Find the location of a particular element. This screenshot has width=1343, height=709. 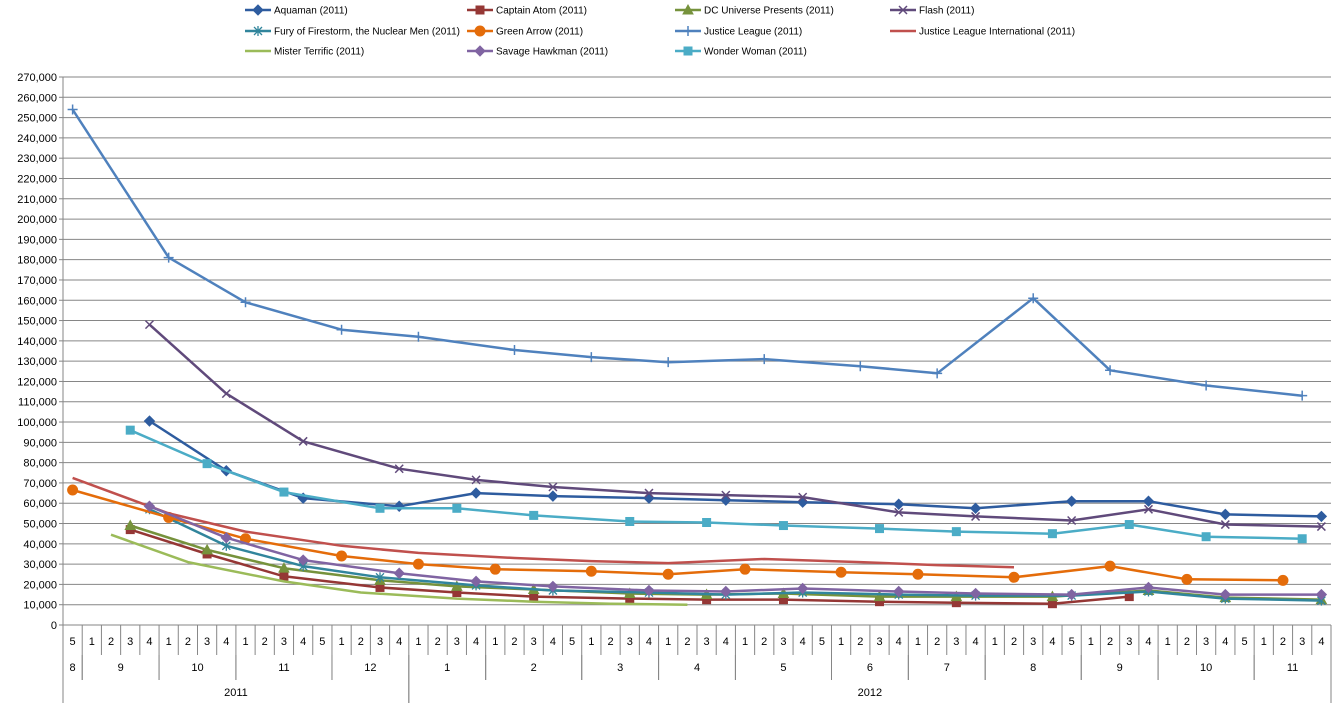

y-tick-label: 70,000 is located at coordinates (40, 484).